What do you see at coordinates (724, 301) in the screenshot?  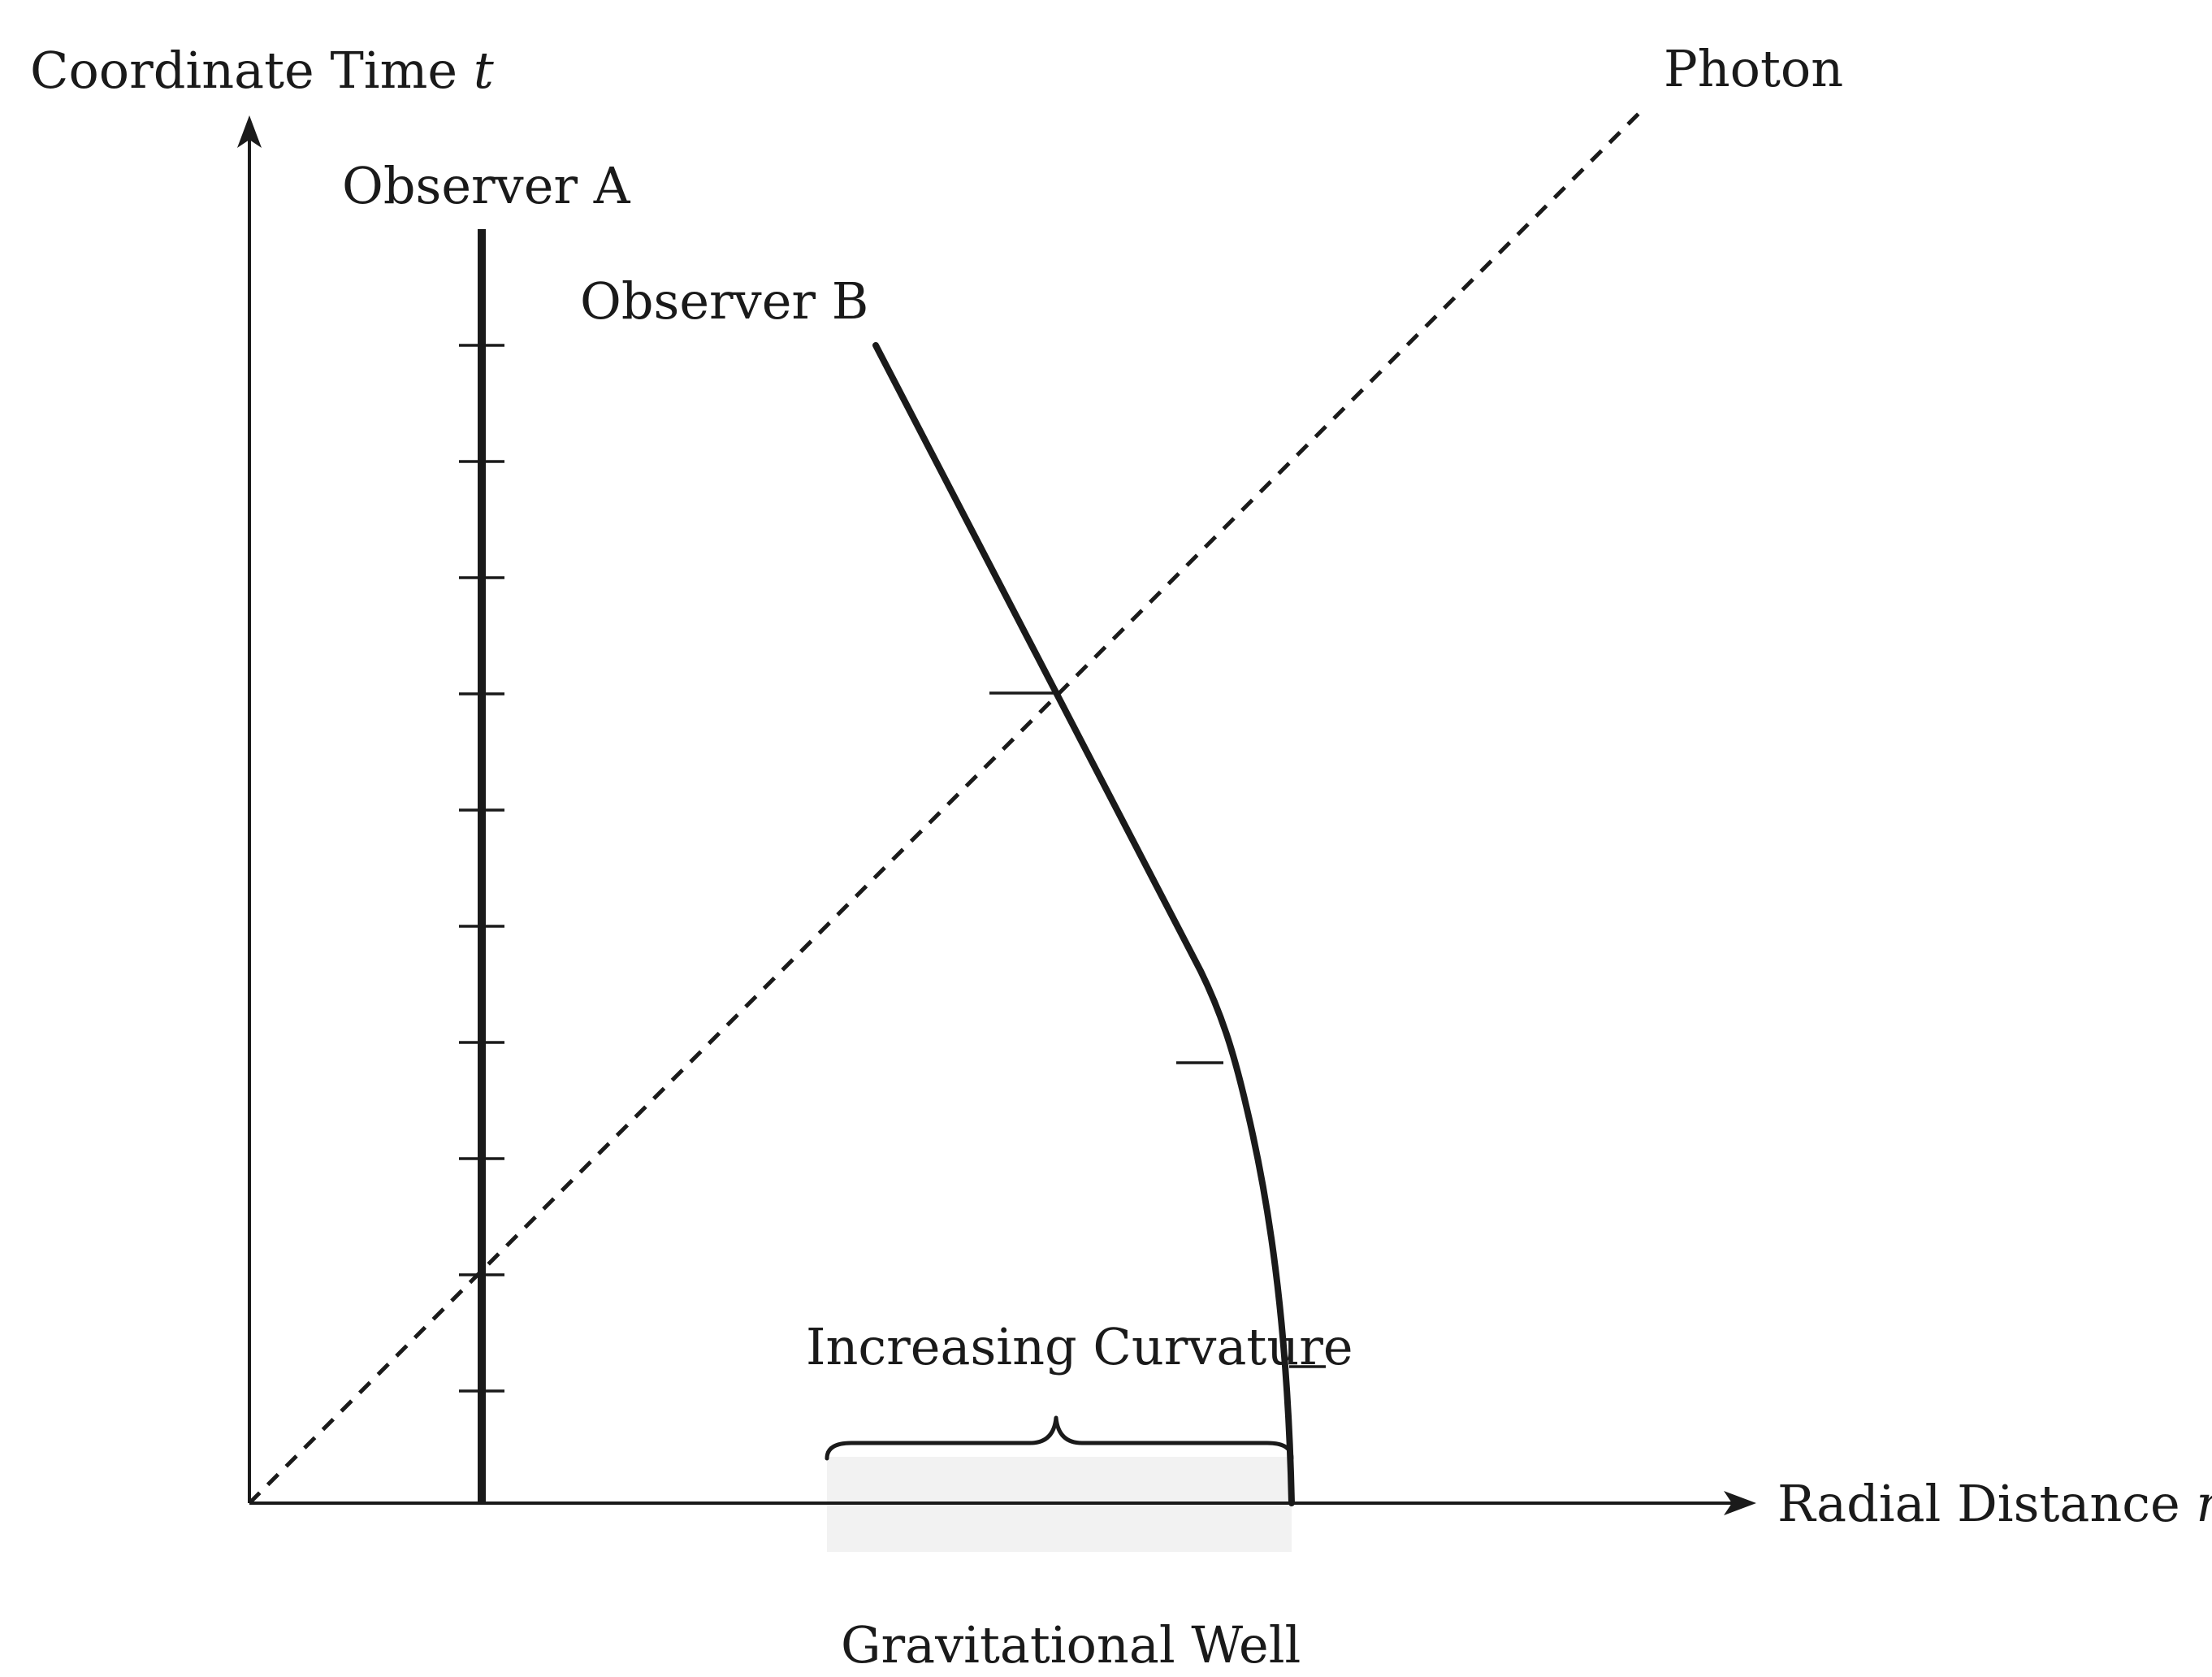 I see `observer-b-label: Observer B` at bounding box center [724, 301].